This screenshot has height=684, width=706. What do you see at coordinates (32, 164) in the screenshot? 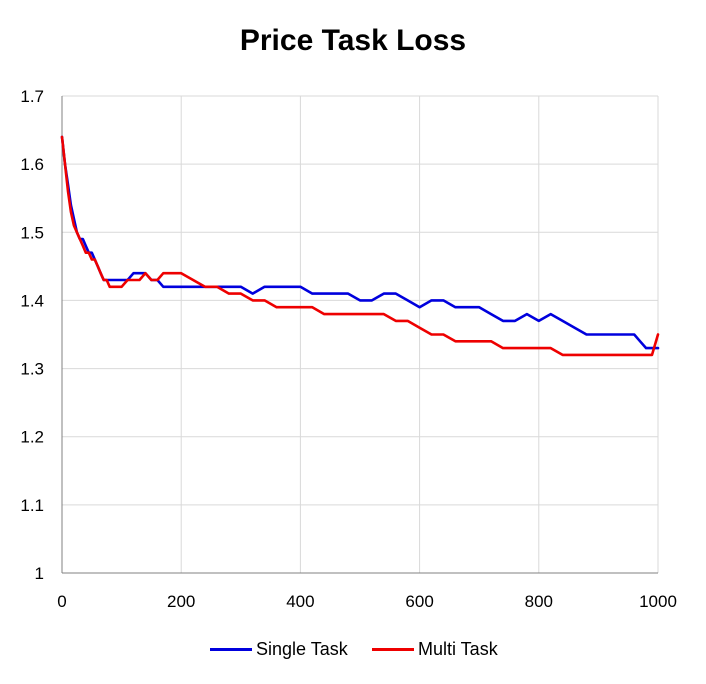
I see `y-tick-label: 1.6` at bounding box center [32, 164].